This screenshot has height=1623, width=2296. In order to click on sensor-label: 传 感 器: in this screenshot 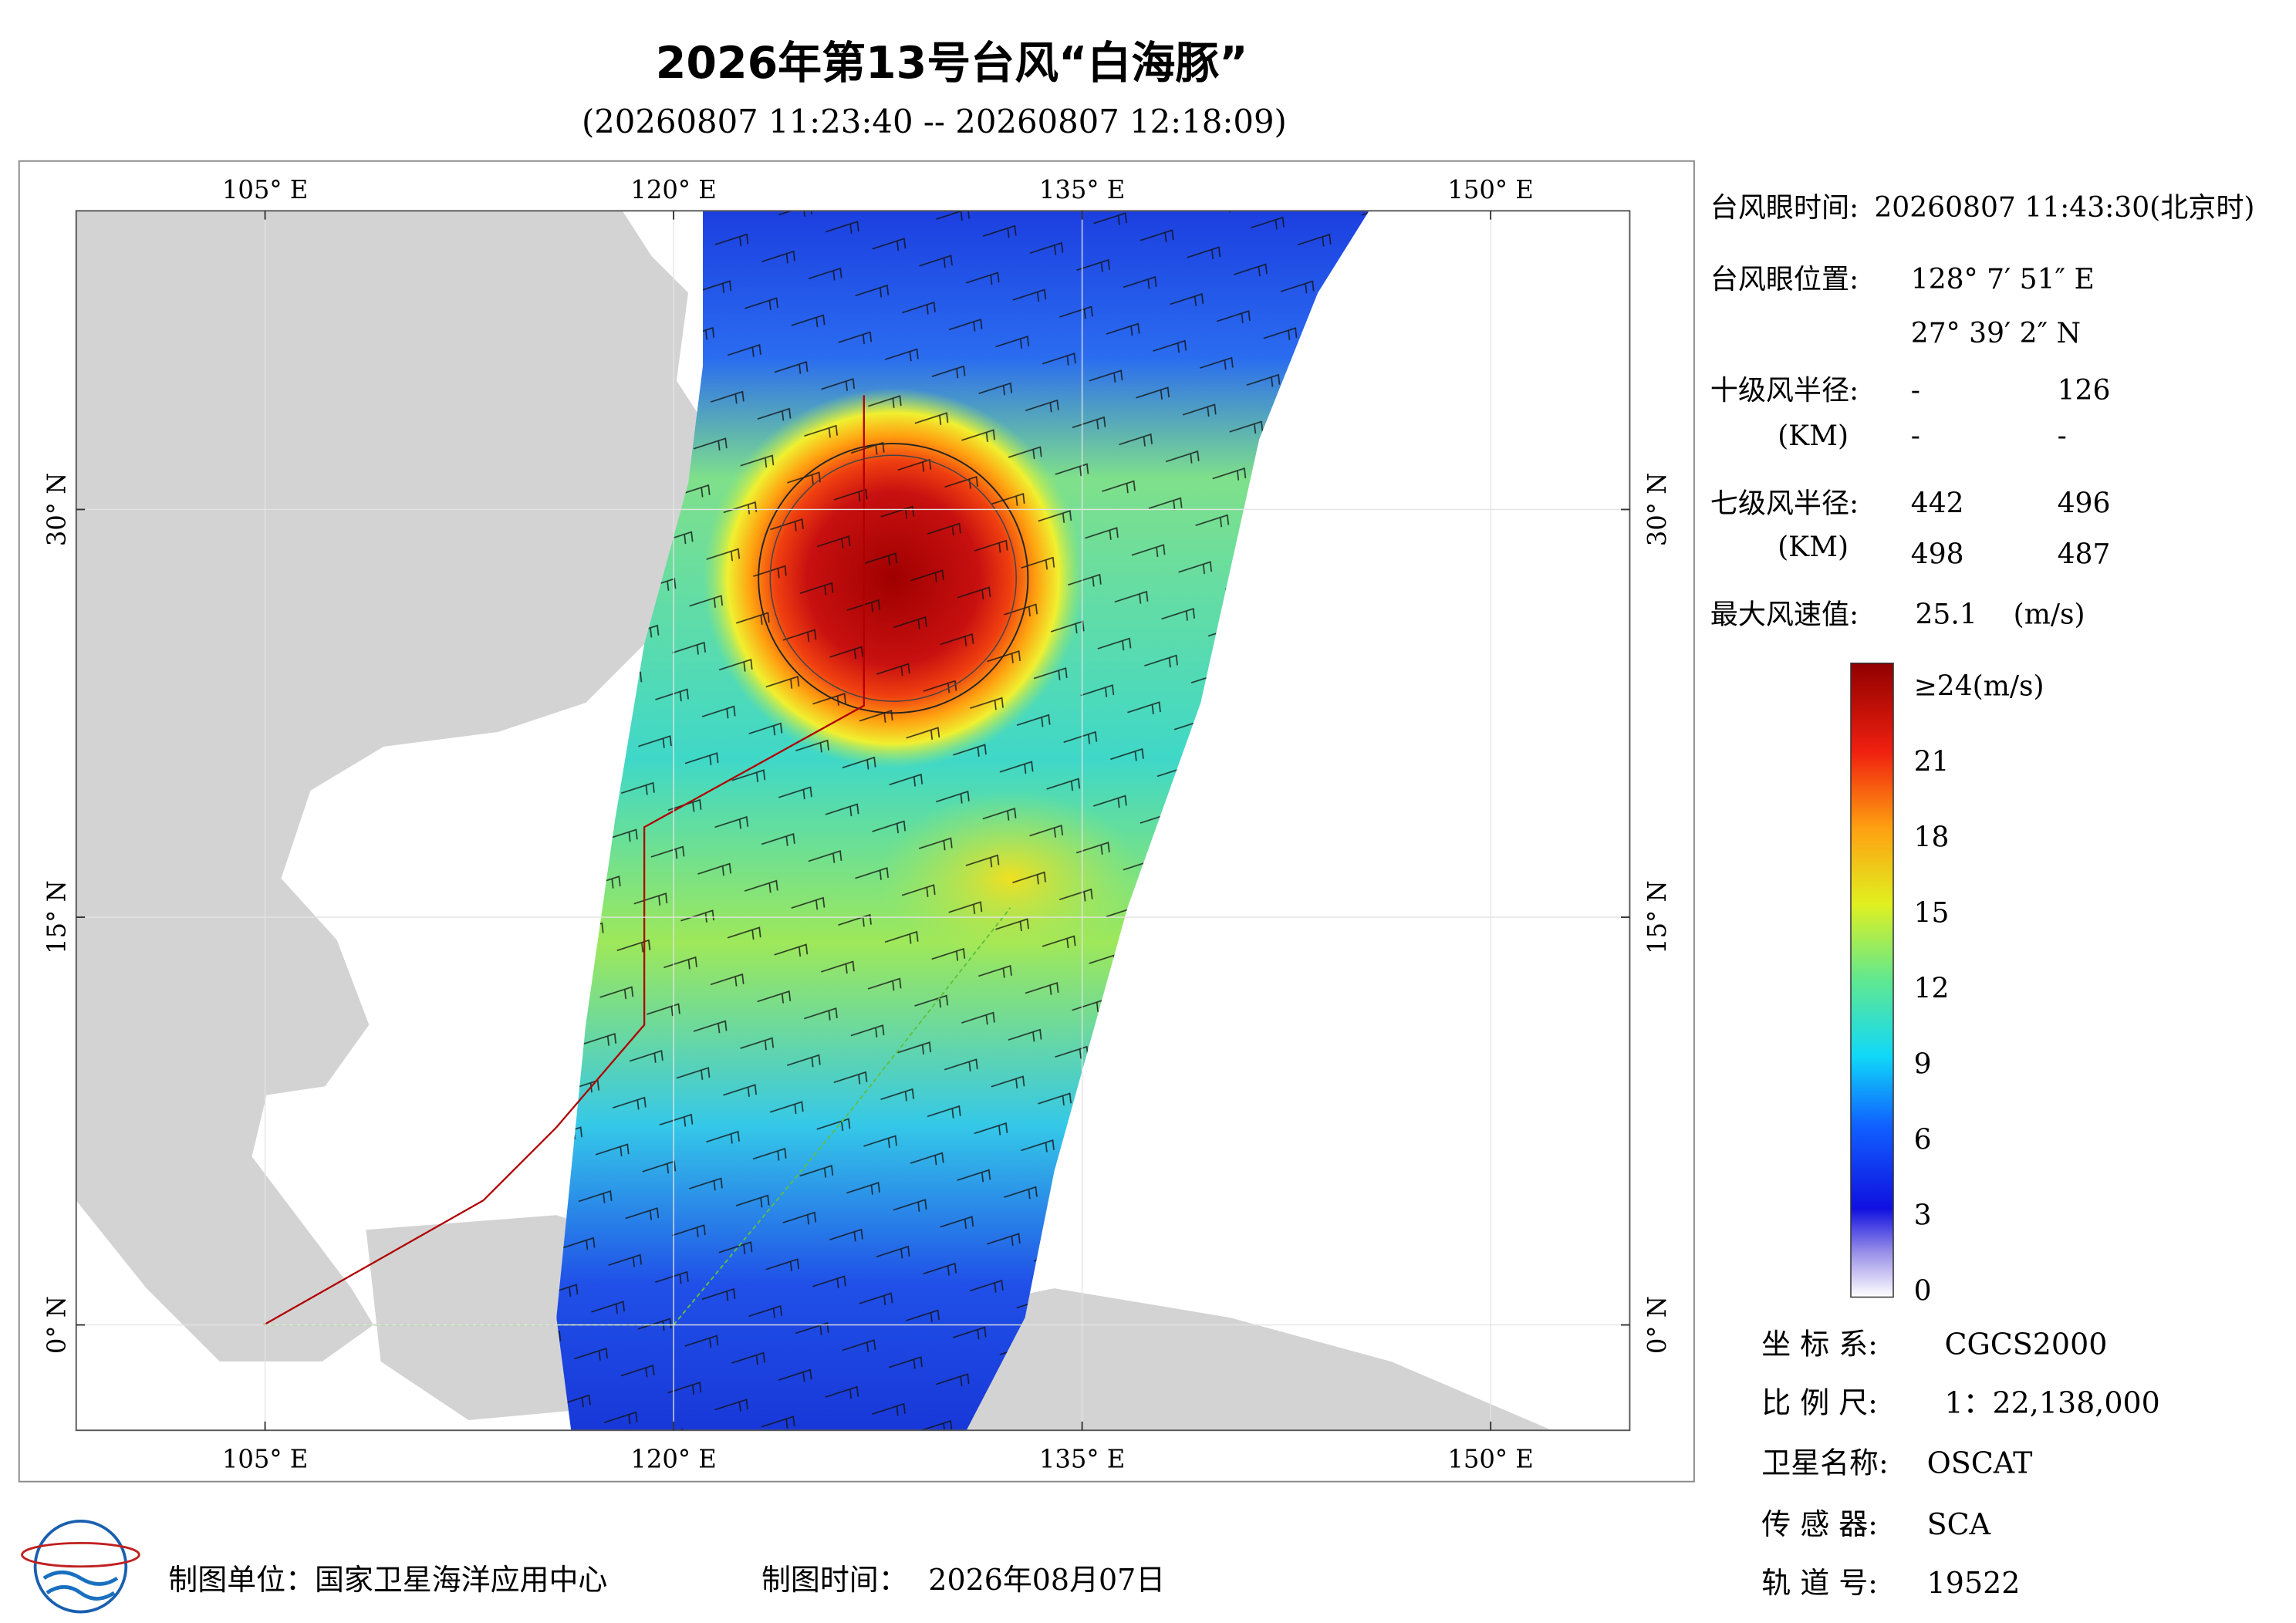, I will do `click(1819, 1524)`.